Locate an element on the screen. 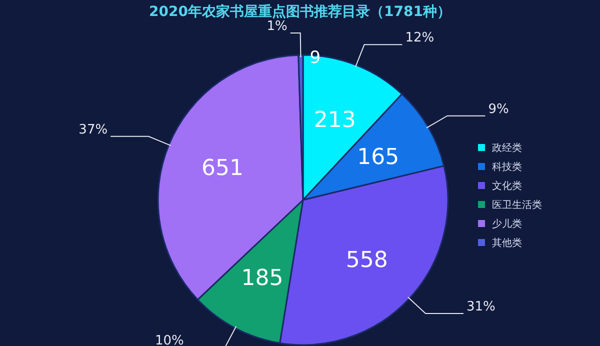  legend-label: 科技类 is located at coordinates (507, 167).